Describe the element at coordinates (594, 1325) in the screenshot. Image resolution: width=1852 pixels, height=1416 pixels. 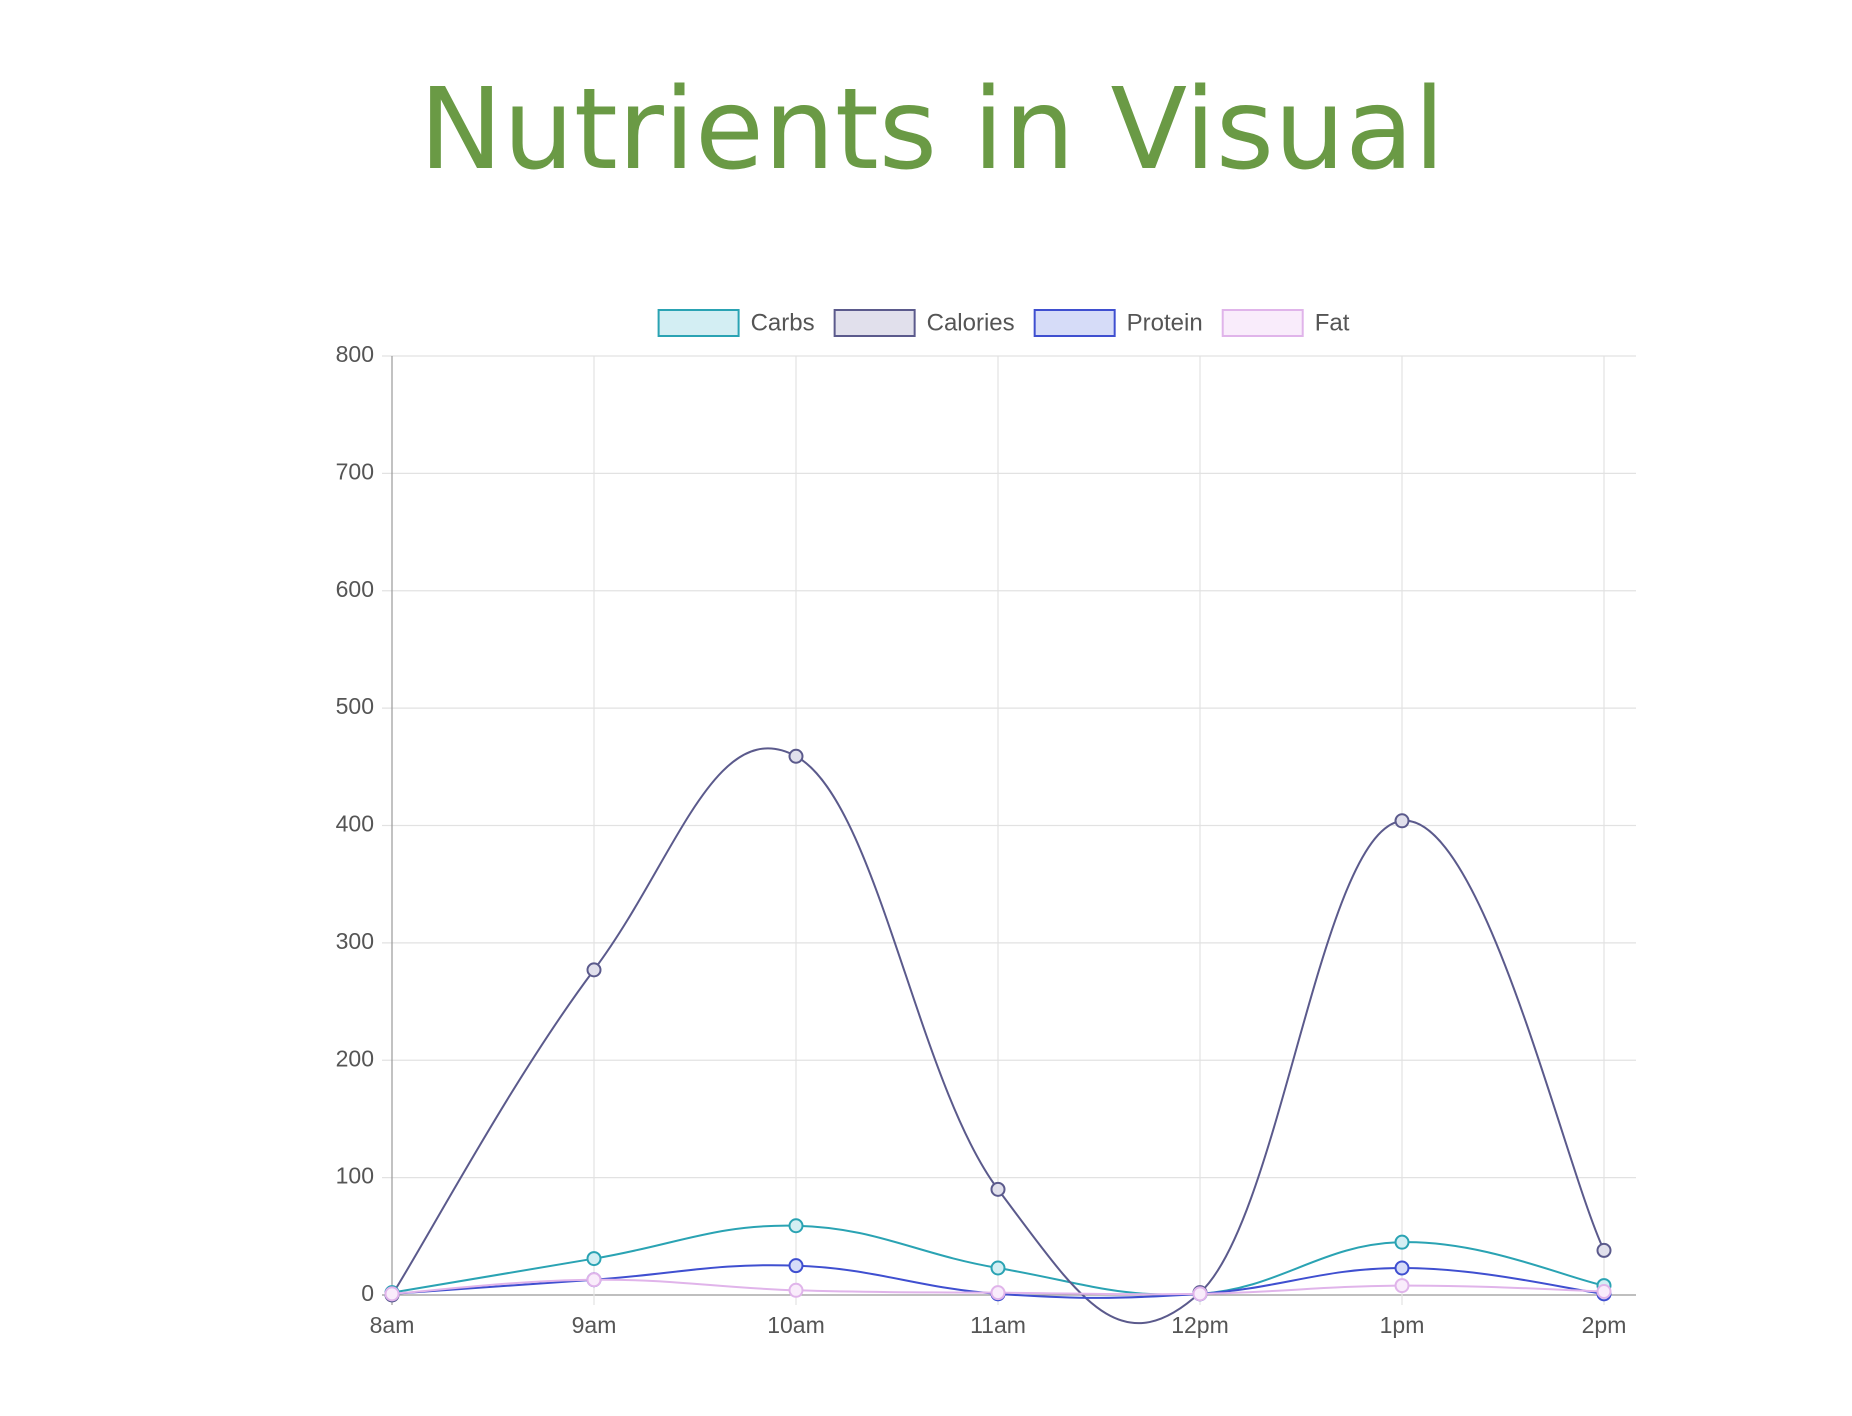
I see `x-tick-label: 9am` at that location.